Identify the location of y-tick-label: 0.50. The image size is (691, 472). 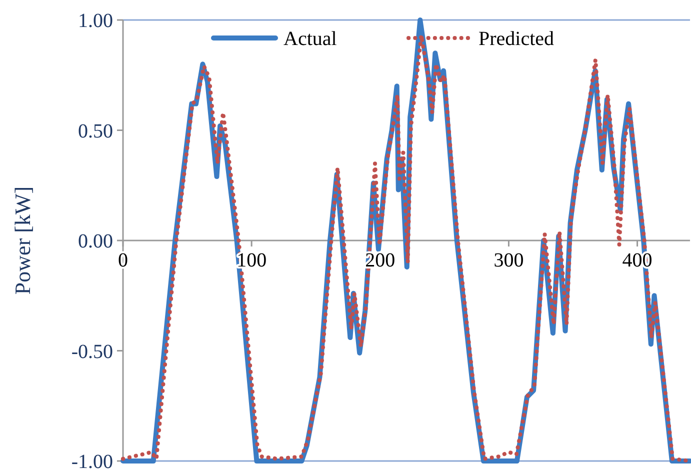
(95, 131).